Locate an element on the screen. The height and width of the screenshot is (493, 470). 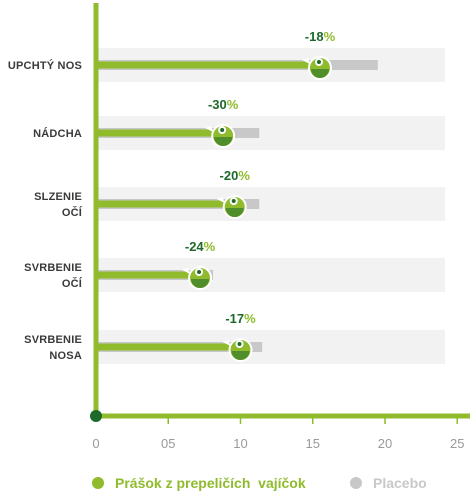
x-tick-label: 15 is located at coordinates (313, 443).